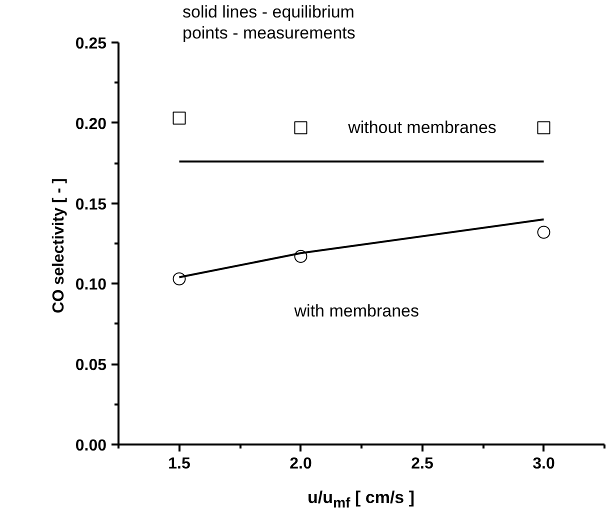 The height and width of the screenshot is (526, 606). Describe the element at coordinates (91, 205) in the screenshot. I see `y-tick-label: 0.15` at that location.